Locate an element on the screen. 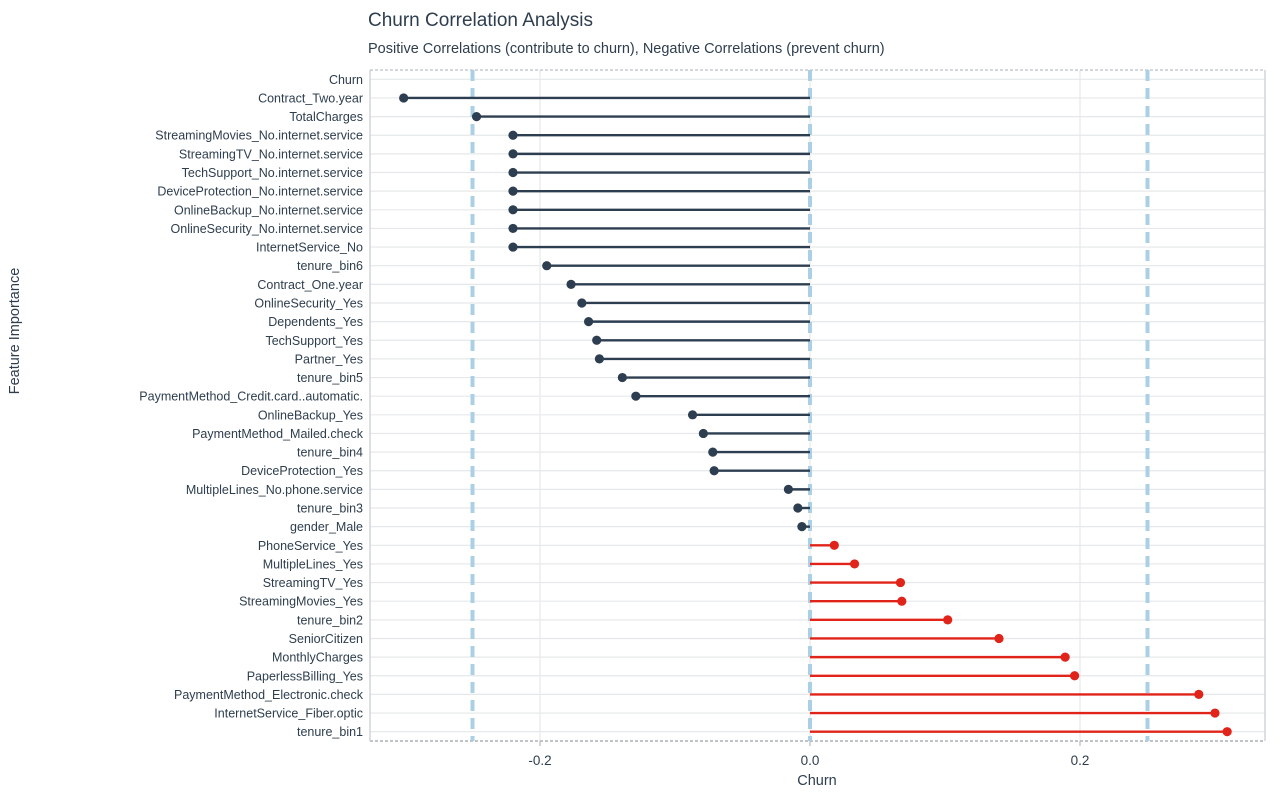 This screenshot has height=805, width=1280. y-axis-label: MultipleLines_No.phone.service is located at coordinates (274, 490).